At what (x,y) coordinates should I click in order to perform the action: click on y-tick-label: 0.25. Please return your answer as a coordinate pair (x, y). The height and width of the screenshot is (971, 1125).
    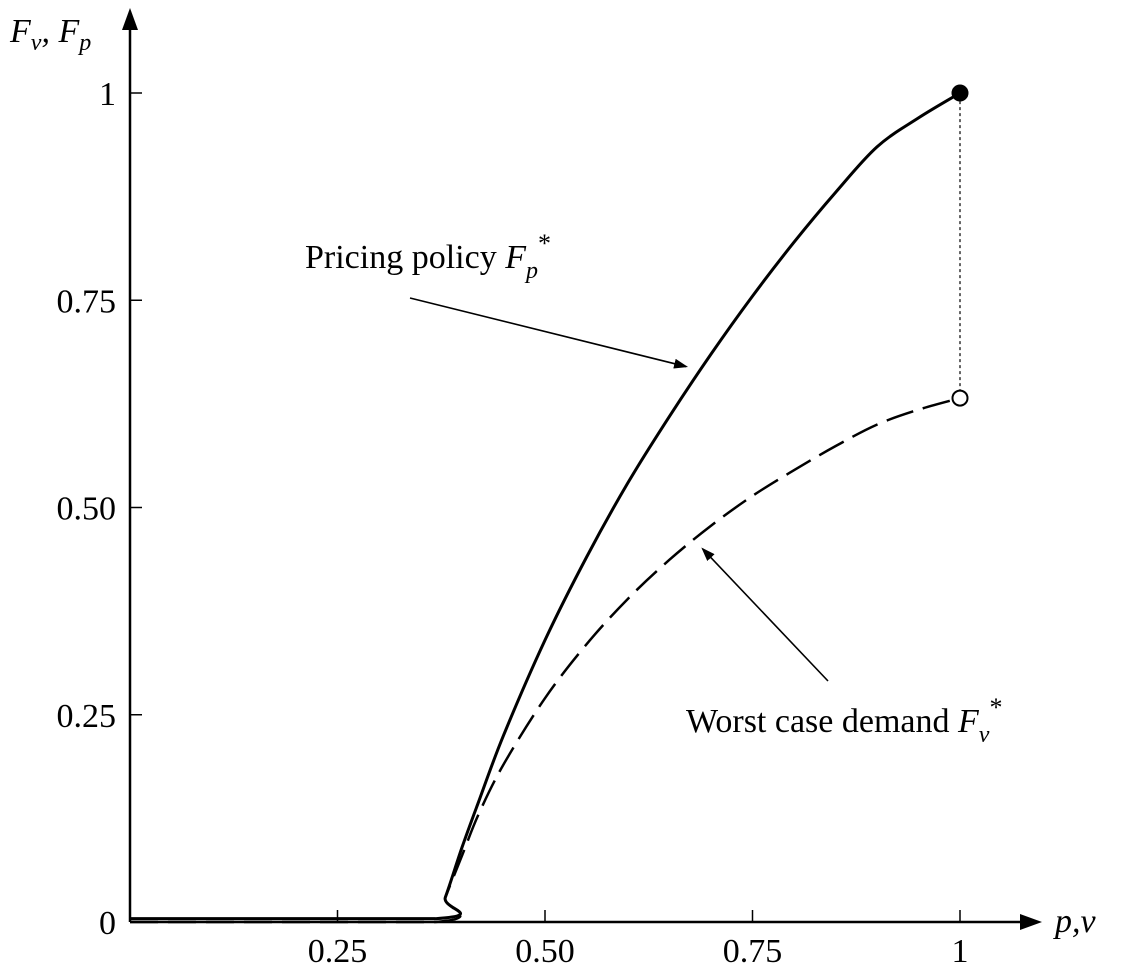
    Looking at the image, I should click on (87, 716).